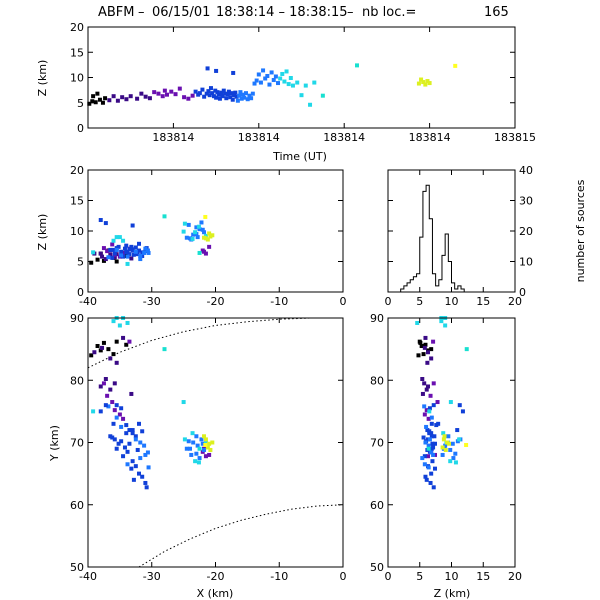  I want to click on title-network: ABFM, so click(116, 12).